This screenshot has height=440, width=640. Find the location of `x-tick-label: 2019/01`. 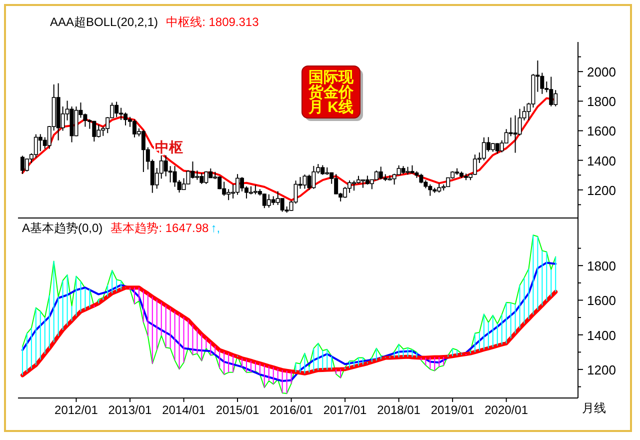

x-tick-label: 2019/01 is located at coordinates (452, 410).